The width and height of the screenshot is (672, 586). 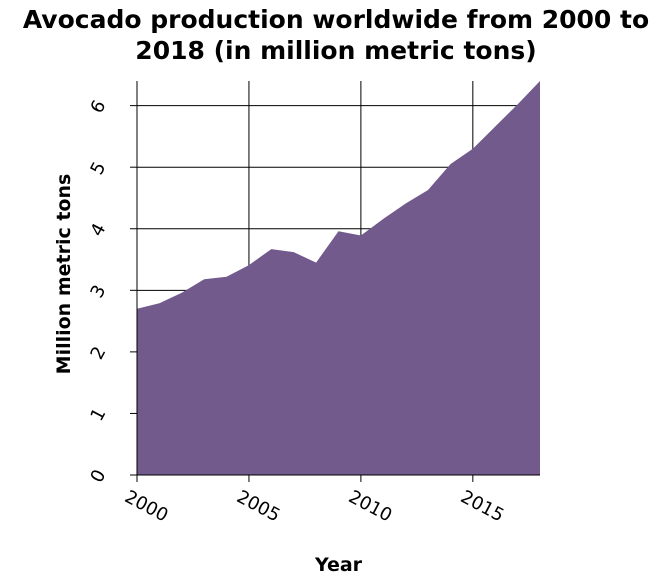 What do you see at coordinates (98, 107) in the screenshot?
I see `y-tick-label: 6` at bounding box center [98, 107].